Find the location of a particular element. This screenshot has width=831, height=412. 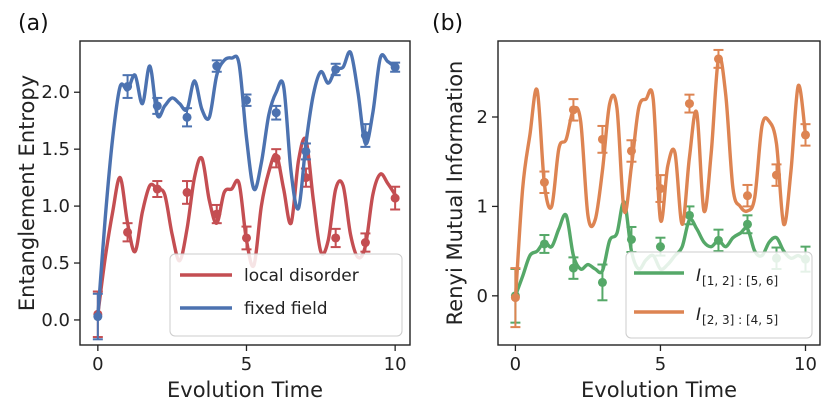

panel-a-xtick-label-2: 10 is located at coordinates (395, 364).